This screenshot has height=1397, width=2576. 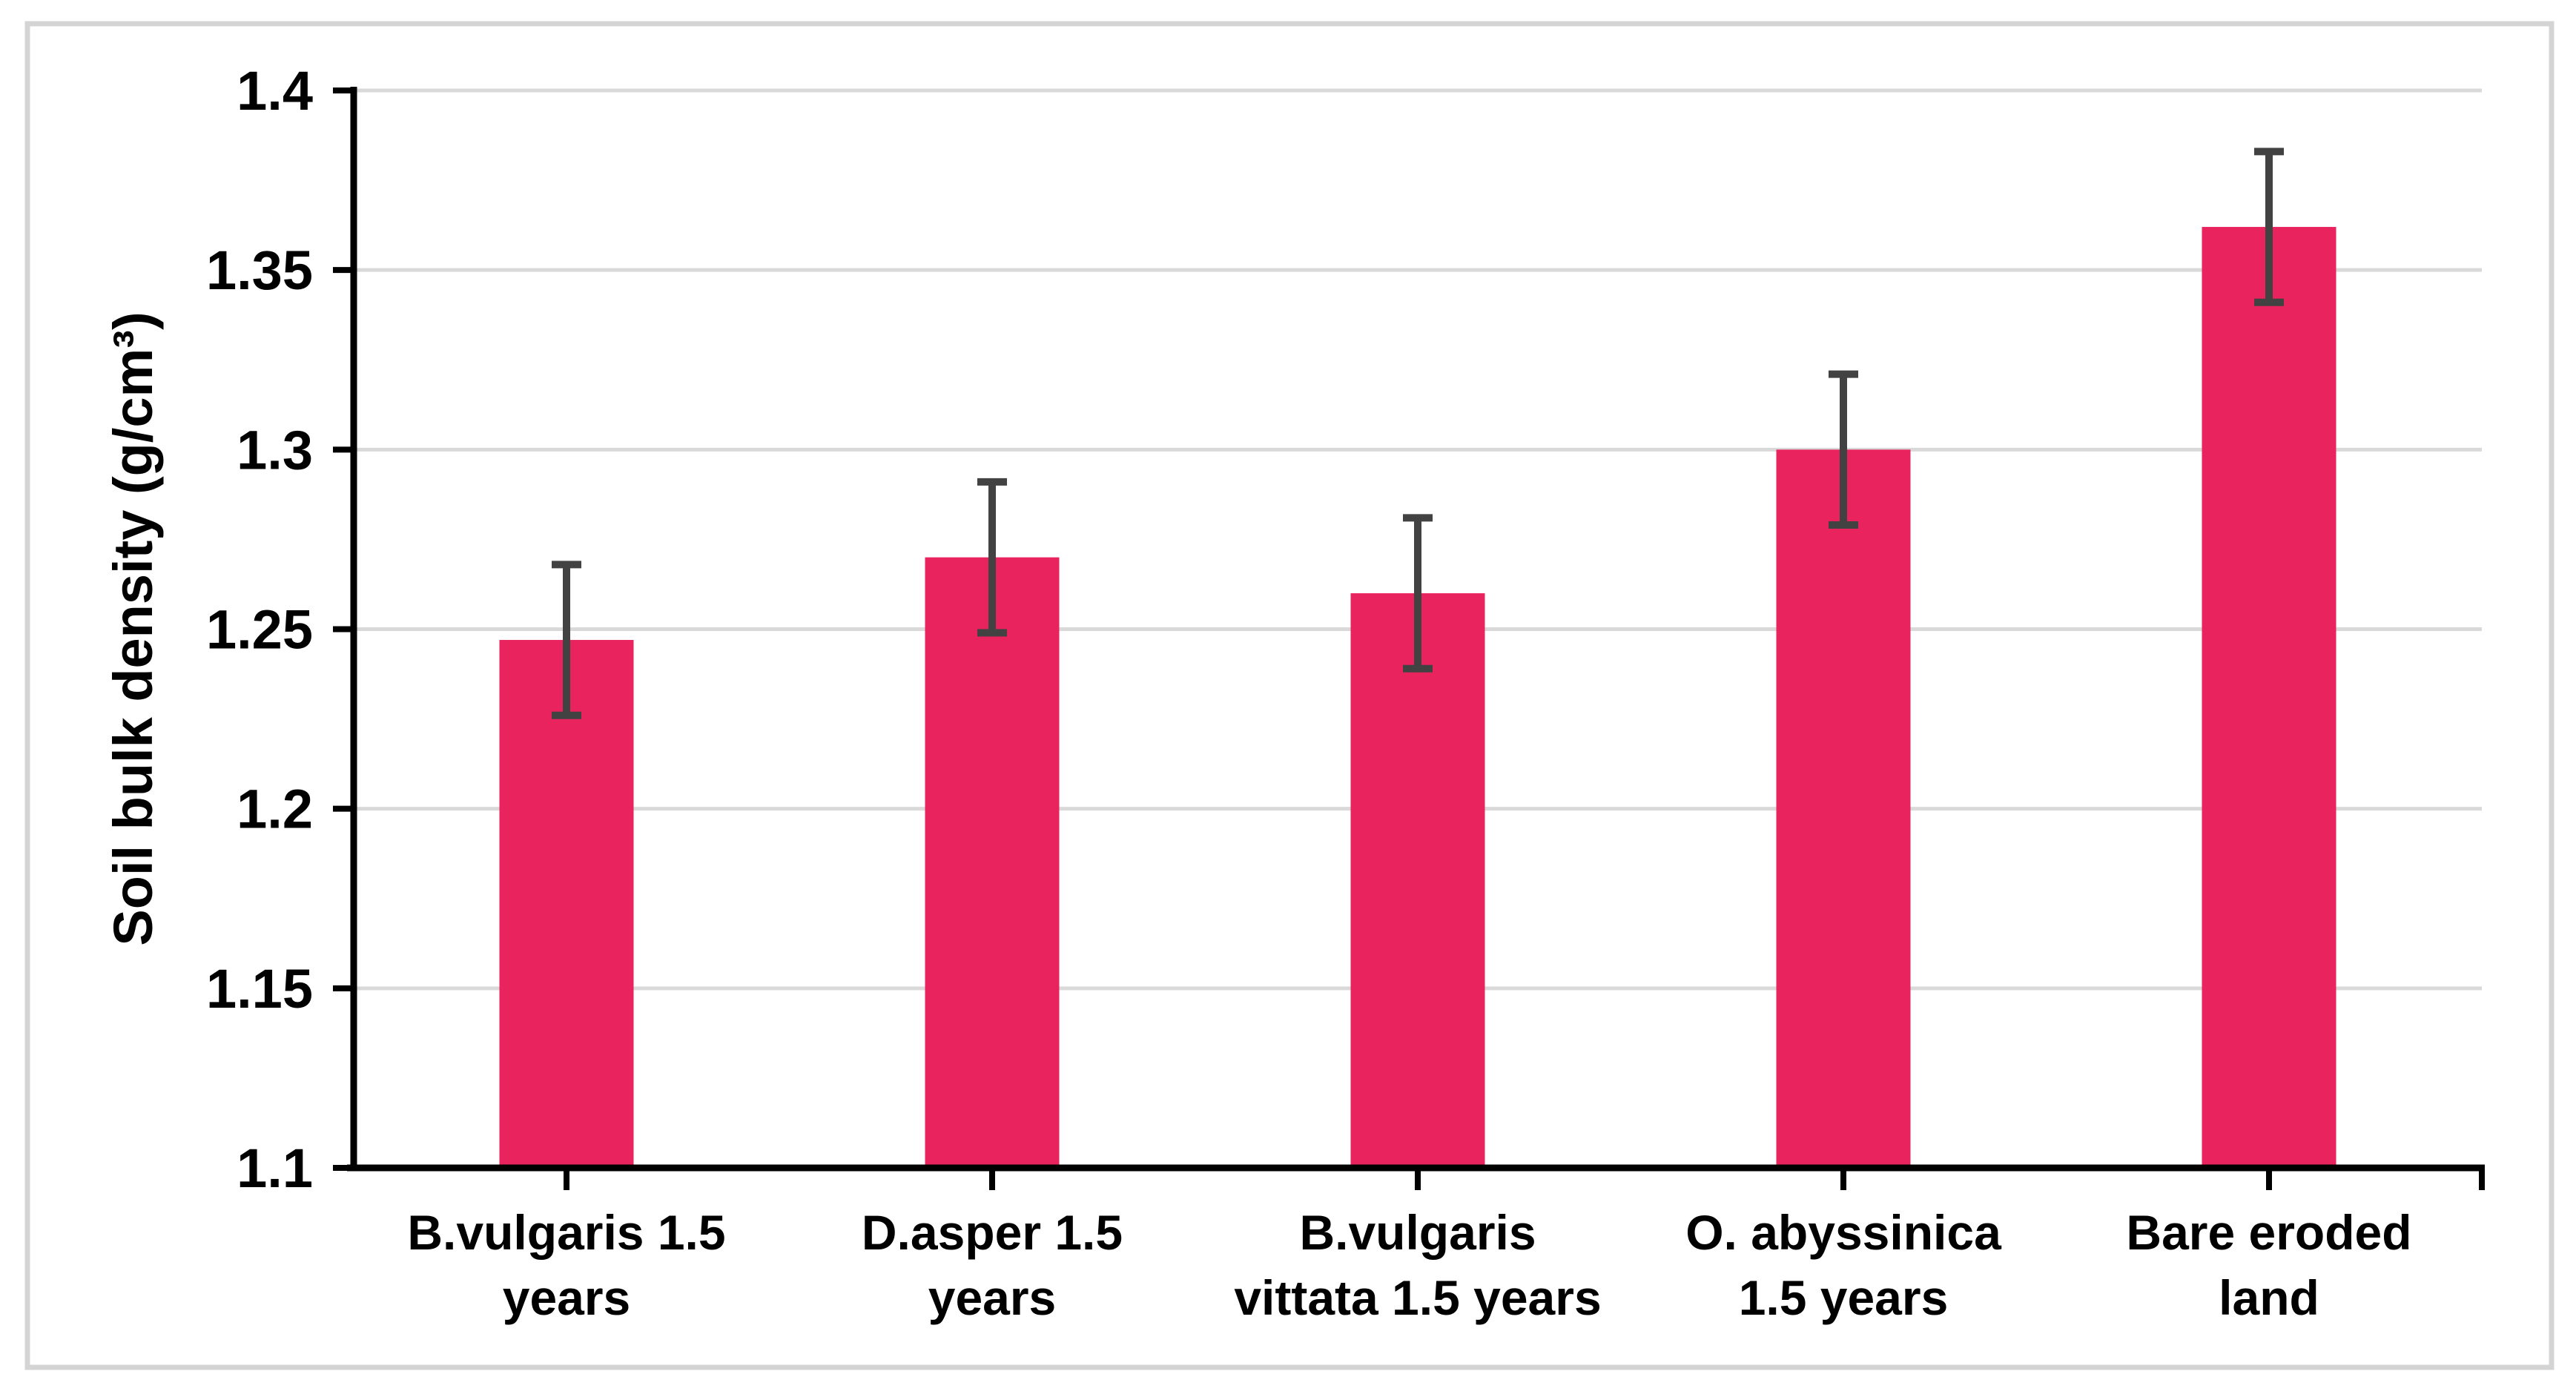 I want to click on y-tick-label: 1.1, so click(x=275, y=1168).